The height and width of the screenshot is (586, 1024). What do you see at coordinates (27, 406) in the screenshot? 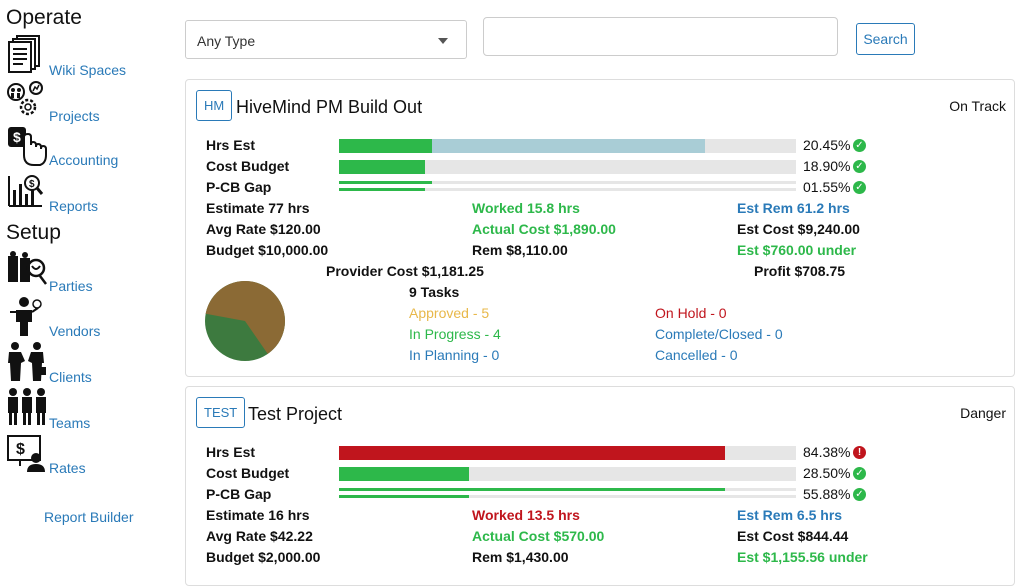
I see `team-icon` at bounding box center [27, 406].